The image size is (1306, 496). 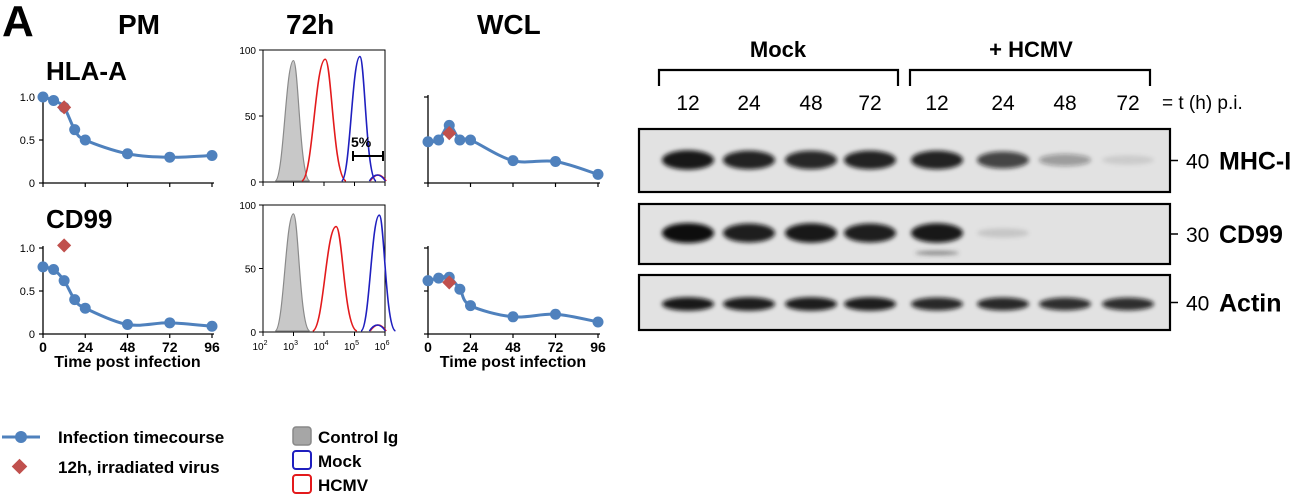 I want to click on group-label-hcmv: + HCMV, so click(x=1031, y=49).